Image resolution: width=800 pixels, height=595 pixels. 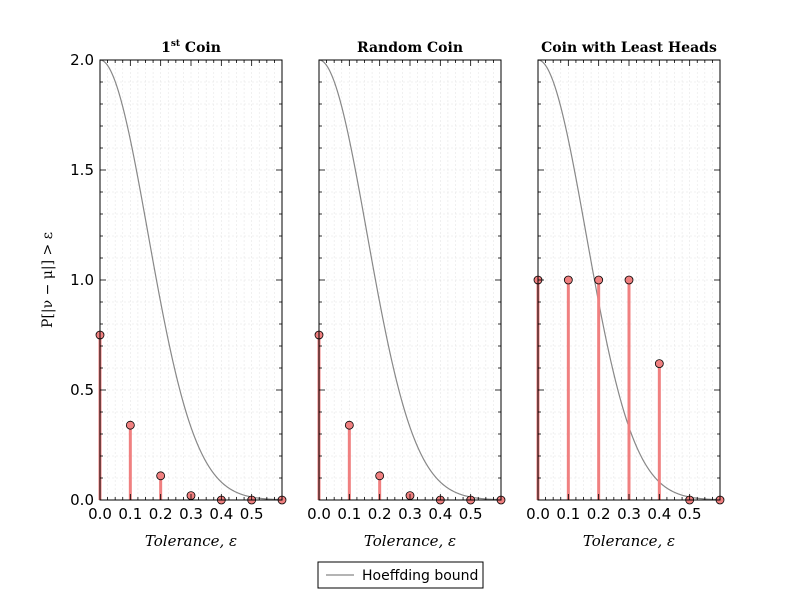 I want to click on y-tick-label: 1.0, so click(x=82, y=280).